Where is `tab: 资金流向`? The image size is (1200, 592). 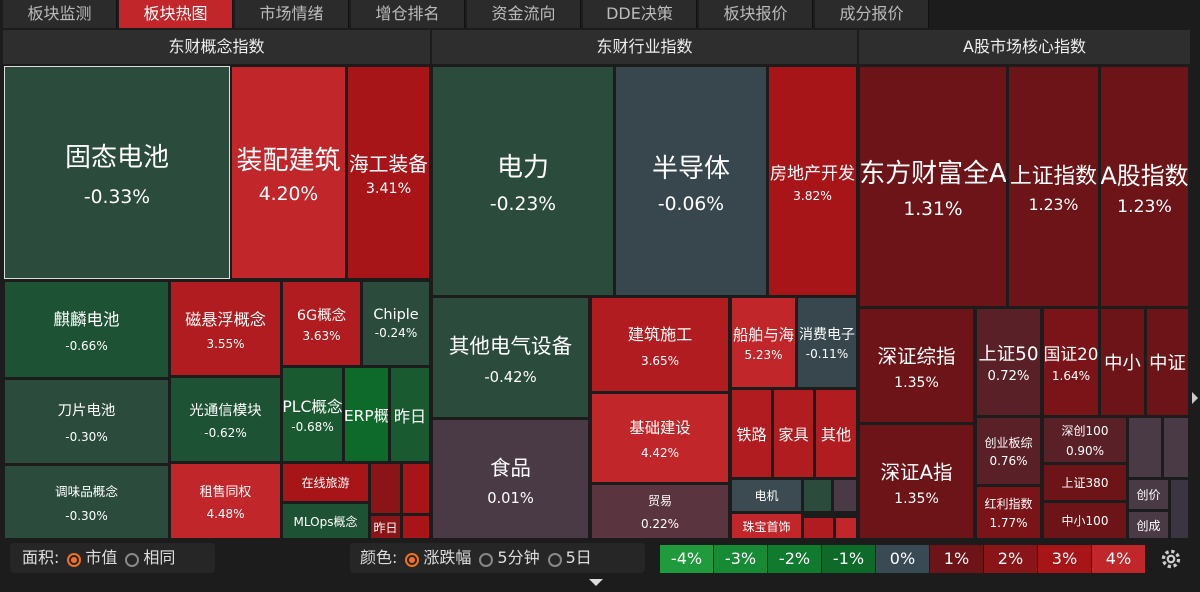 tab: 资金流向 is located at coordinates (524, 14).